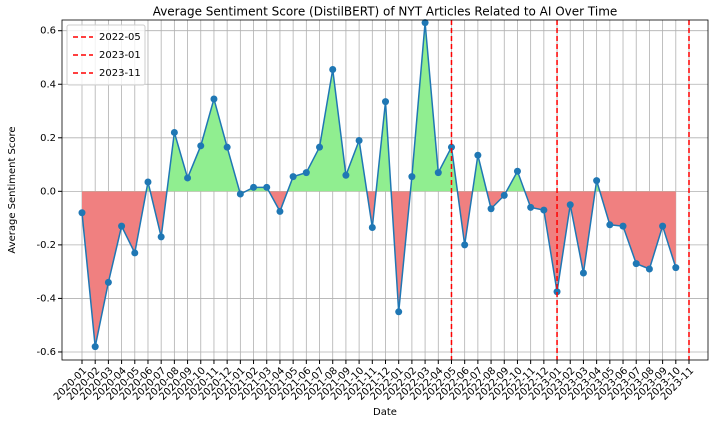 This screenshot has height=428, width=714. I want to click on y-tick-label: 0.0, so click(48, 191).